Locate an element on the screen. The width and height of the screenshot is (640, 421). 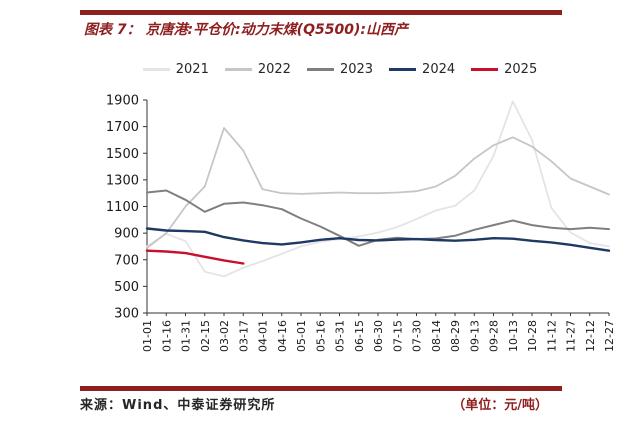
x-axis-label: 09-28 is located at coordinates (494, 336).